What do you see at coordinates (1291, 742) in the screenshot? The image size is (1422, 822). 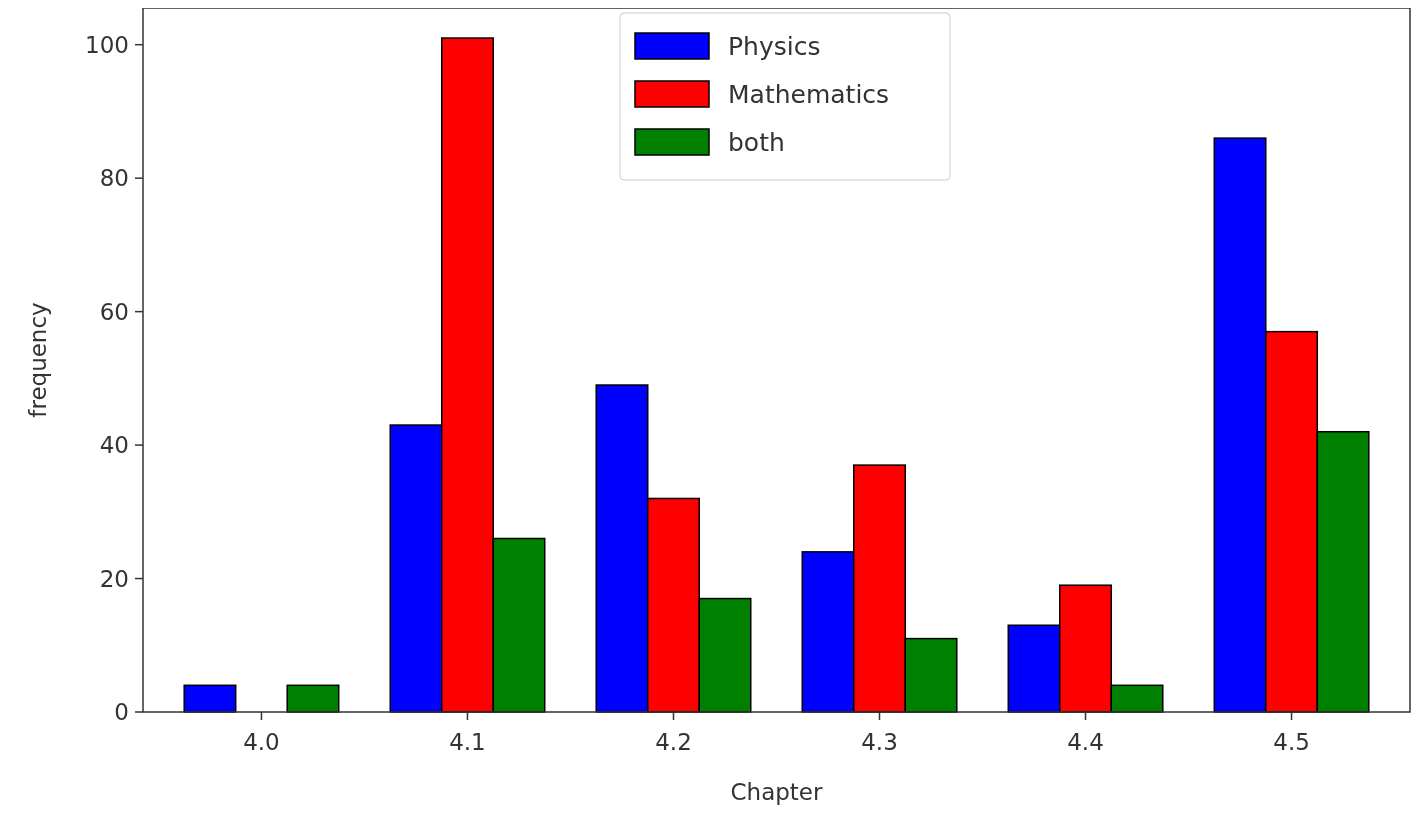 I see `x-tick-label: 4.5` at bounding box center [1291, 742].